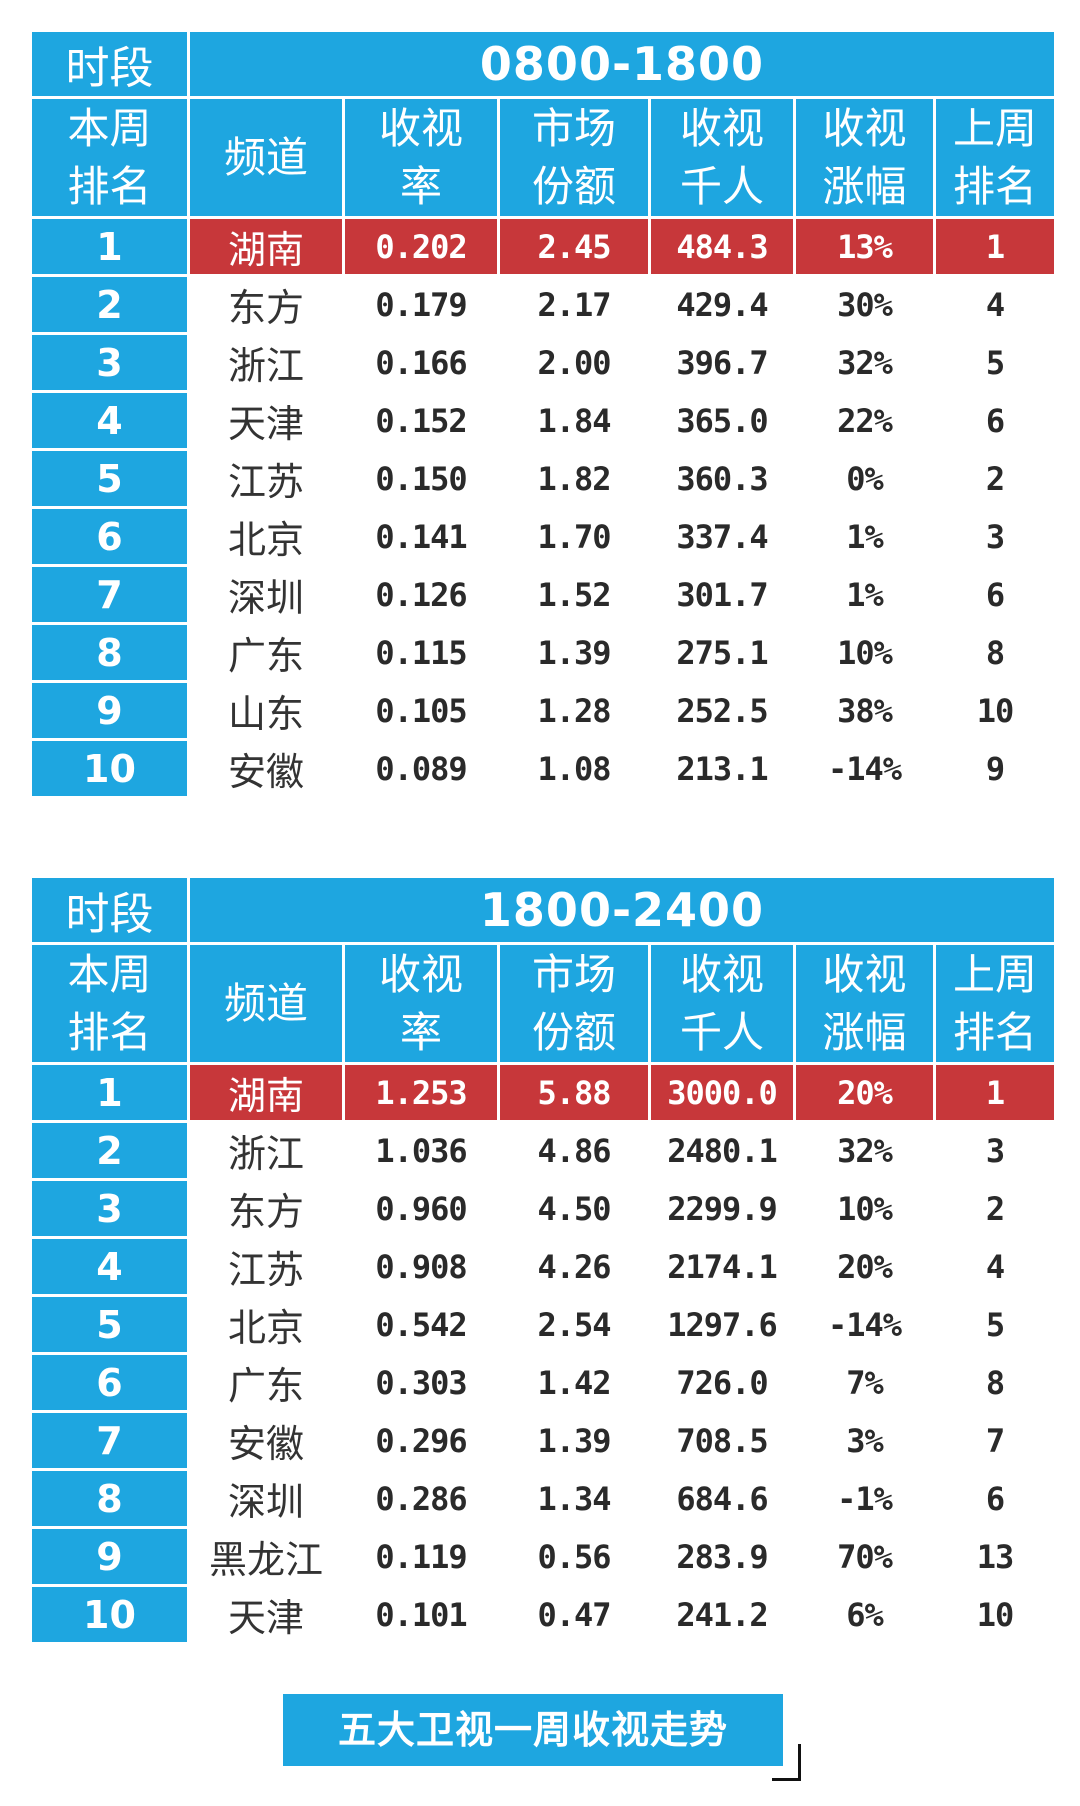 The width and height of the screenshot is (1080, 1806). I want to click on viewers-cell: 396.7, so click(722, 362).